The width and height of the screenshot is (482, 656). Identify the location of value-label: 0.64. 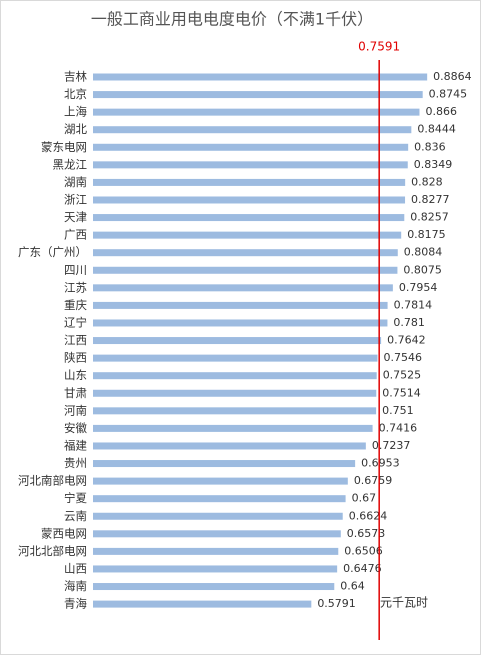
(352, 586).